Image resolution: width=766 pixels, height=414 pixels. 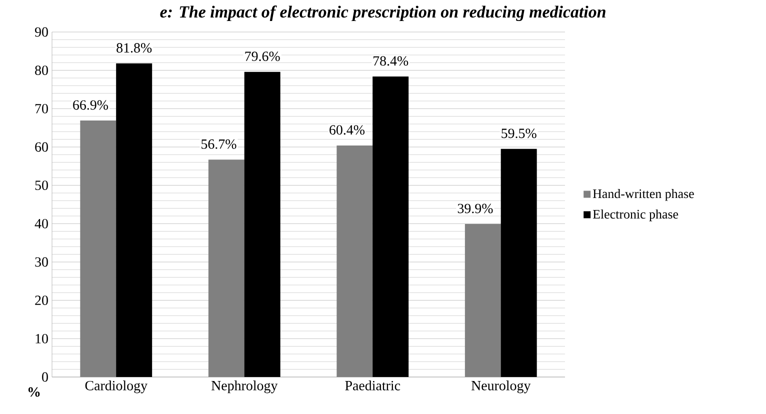 I want to click on x-tick-label: Nephrology, so click(x=244, y=387).